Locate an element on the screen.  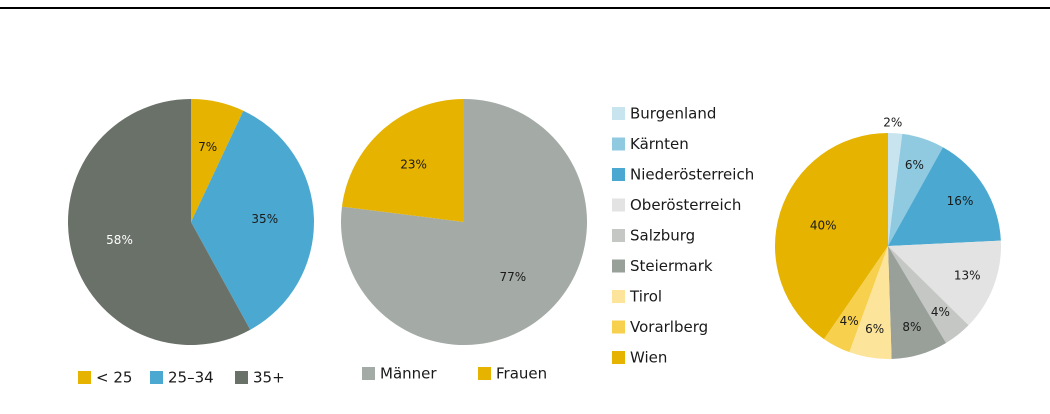
legend-label: < 25 is located at coordinates (114, 378).